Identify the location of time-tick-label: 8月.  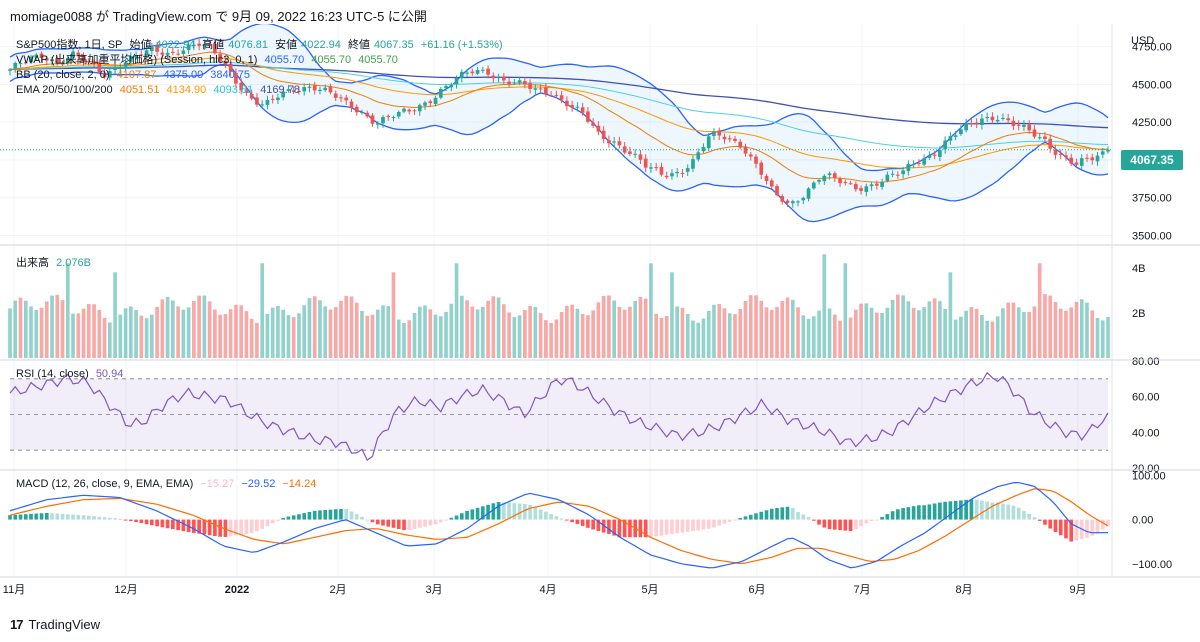
(963, 590).